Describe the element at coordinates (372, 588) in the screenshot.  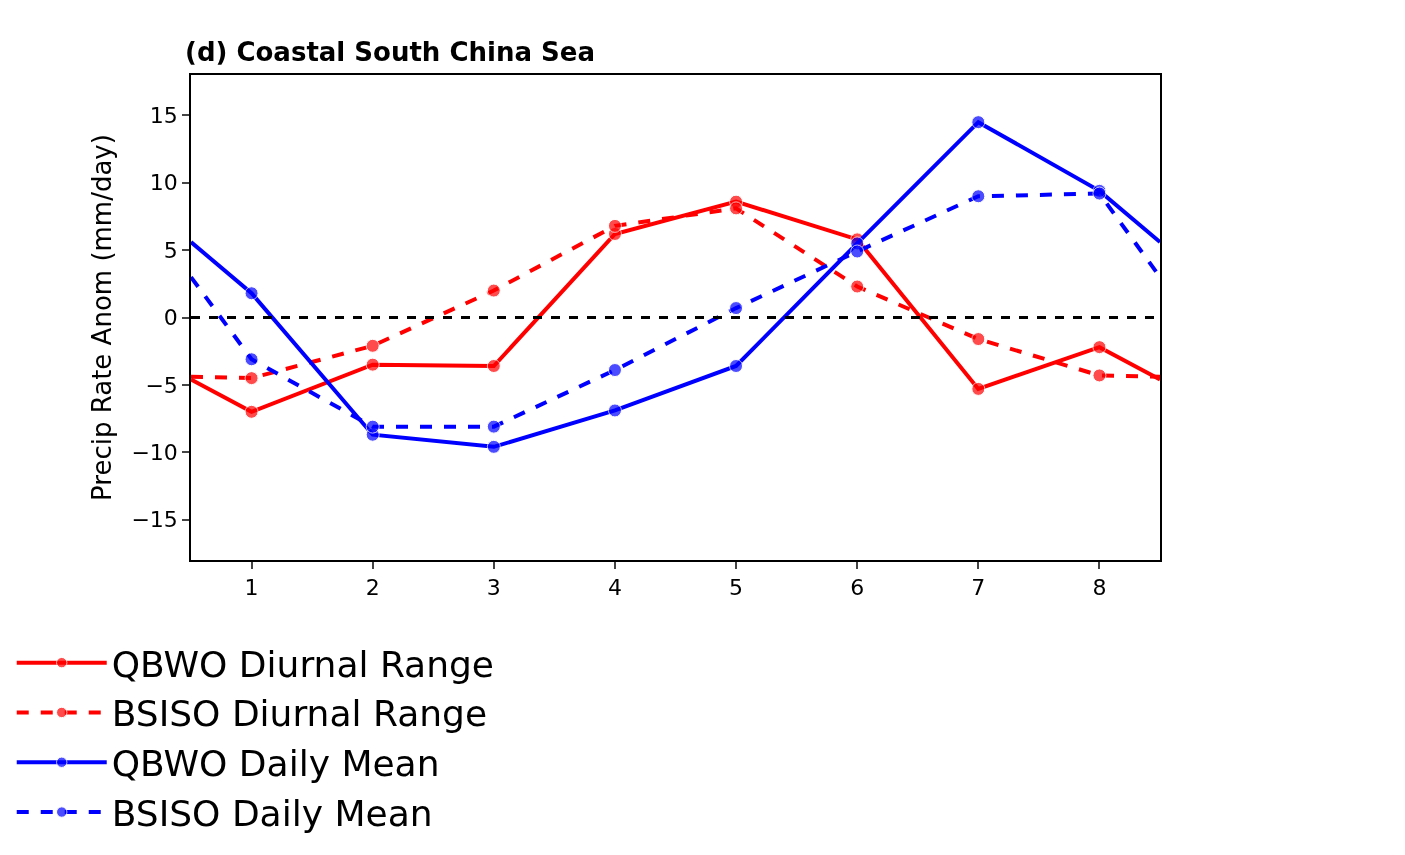
I see `x-tick-label: 2` at that location.